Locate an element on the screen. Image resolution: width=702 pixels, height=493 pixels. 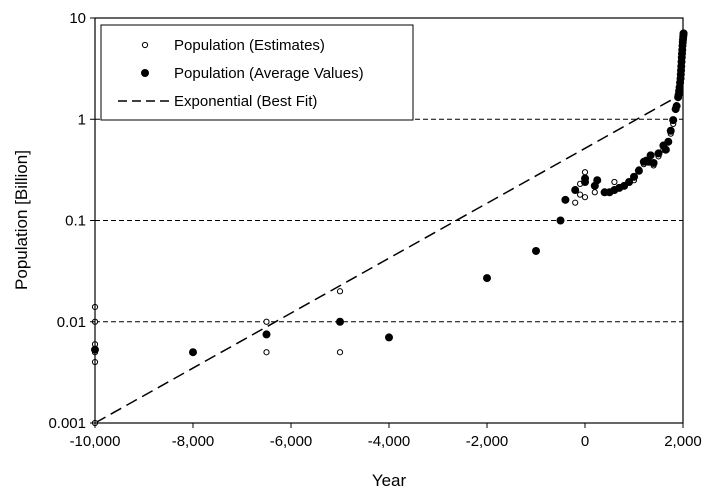
y-axis-title: Population [Billion] is located at coordinates (21, 220).